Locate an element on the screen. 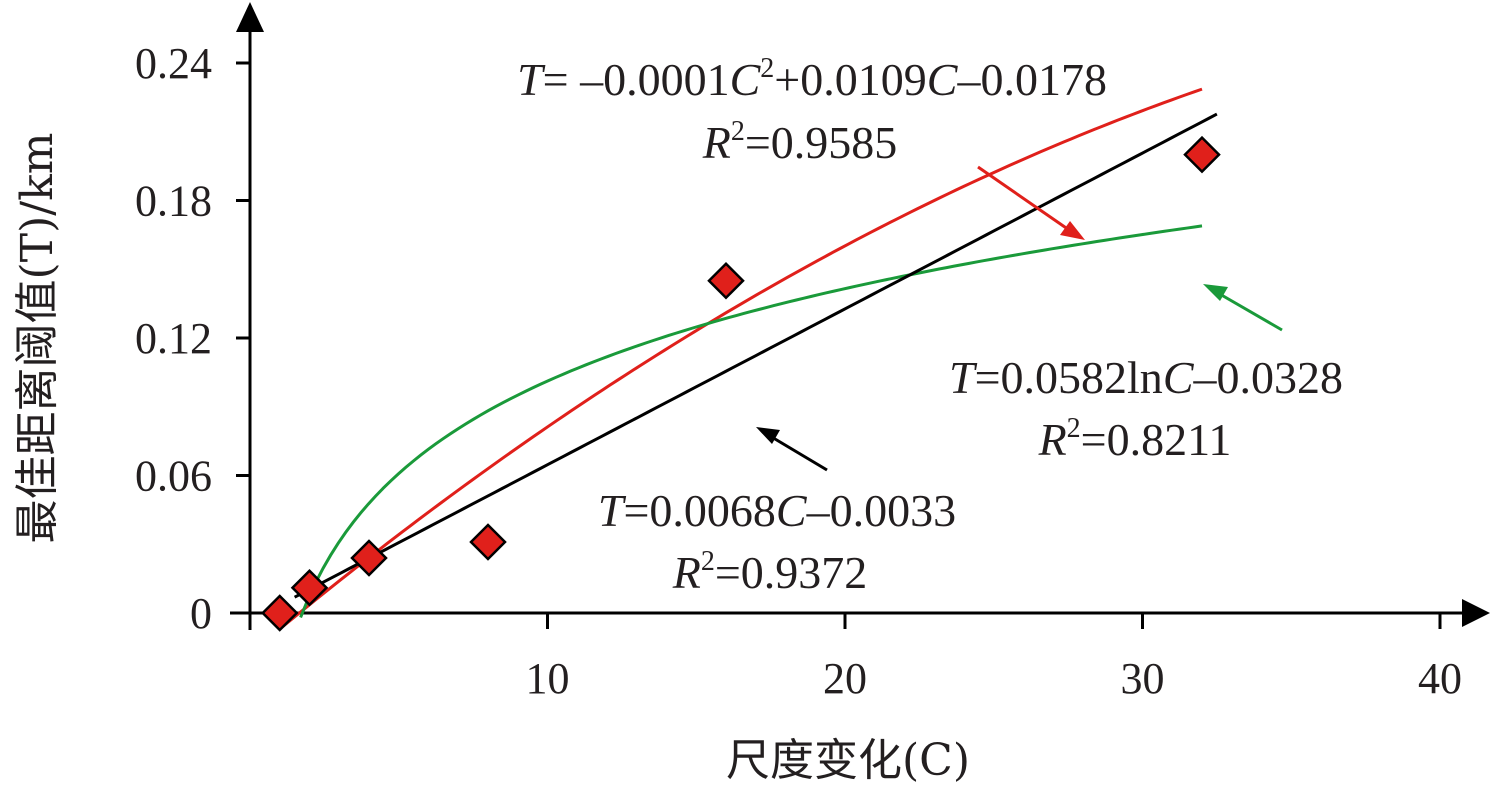 The image size is (1500, 787). equation-logarithmic: T=0.0582lnC–0.0328 R2=0.8211 is located at coordinates (1146, 408).